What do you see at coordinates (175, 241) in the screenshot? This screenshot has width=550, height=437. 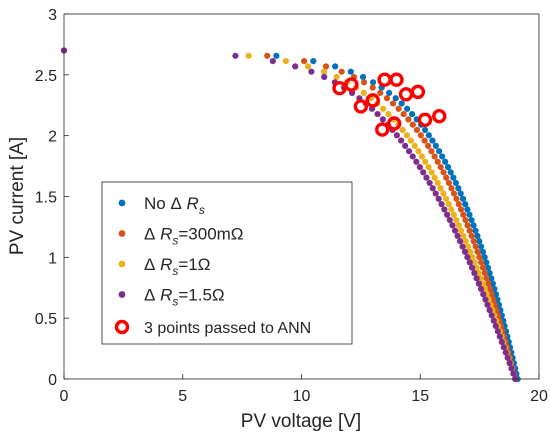 I see `legend-label-part: s` at bounding box center [175, 241].